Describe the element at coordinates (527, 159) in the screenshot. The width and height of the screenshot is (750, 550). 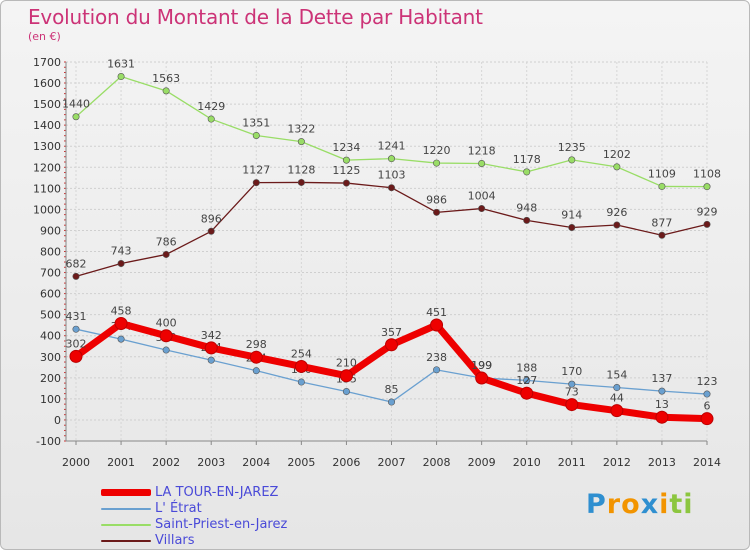
I see `data-label: 1178` at that location.